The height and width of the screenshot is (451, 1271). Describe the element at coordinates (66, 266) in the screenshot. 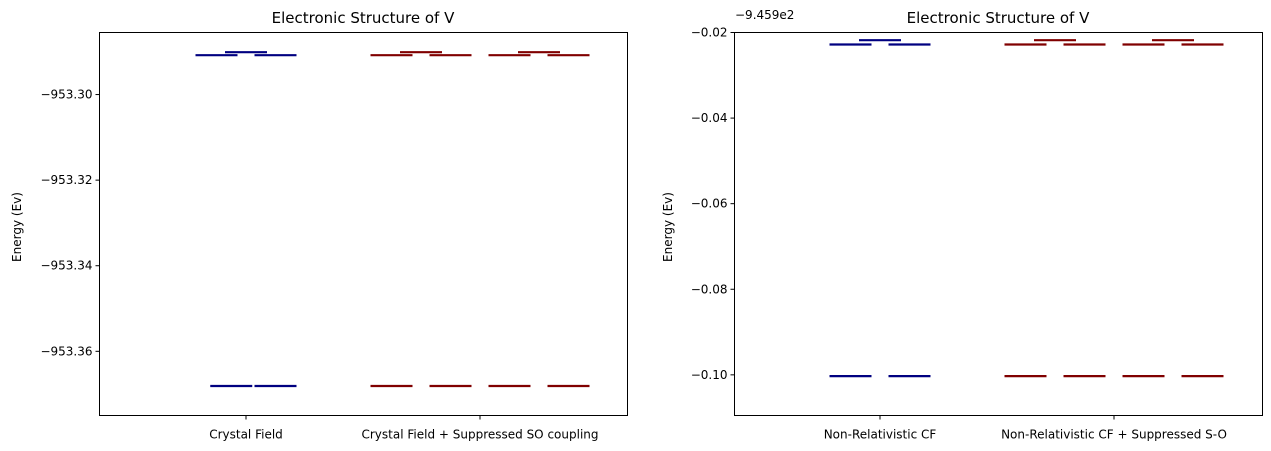

I see `chart-left-y-tick-label: −953.34` at that location.